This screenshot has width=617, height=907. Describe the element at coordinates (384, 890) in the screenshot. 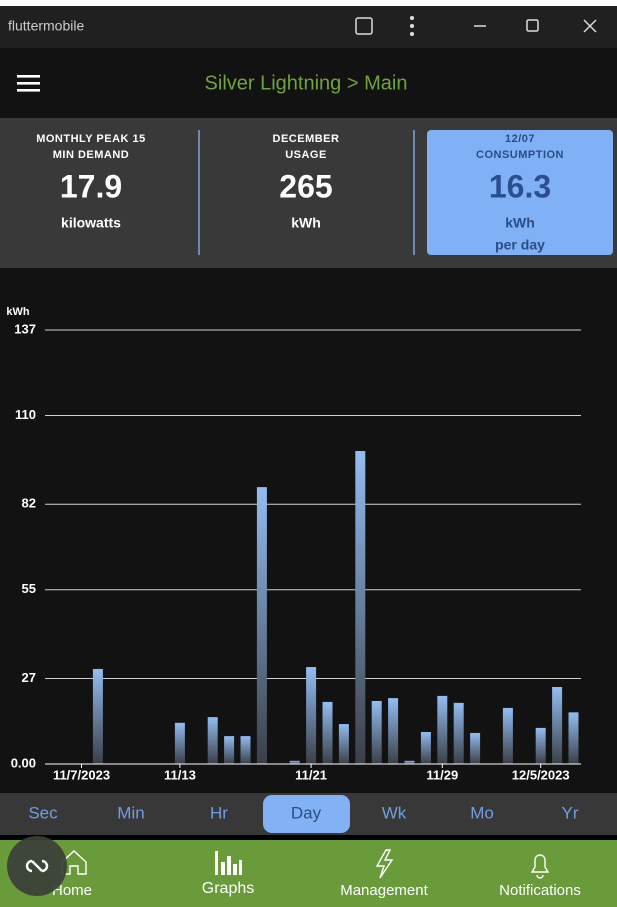

I see `nav-label: Management` at that location.